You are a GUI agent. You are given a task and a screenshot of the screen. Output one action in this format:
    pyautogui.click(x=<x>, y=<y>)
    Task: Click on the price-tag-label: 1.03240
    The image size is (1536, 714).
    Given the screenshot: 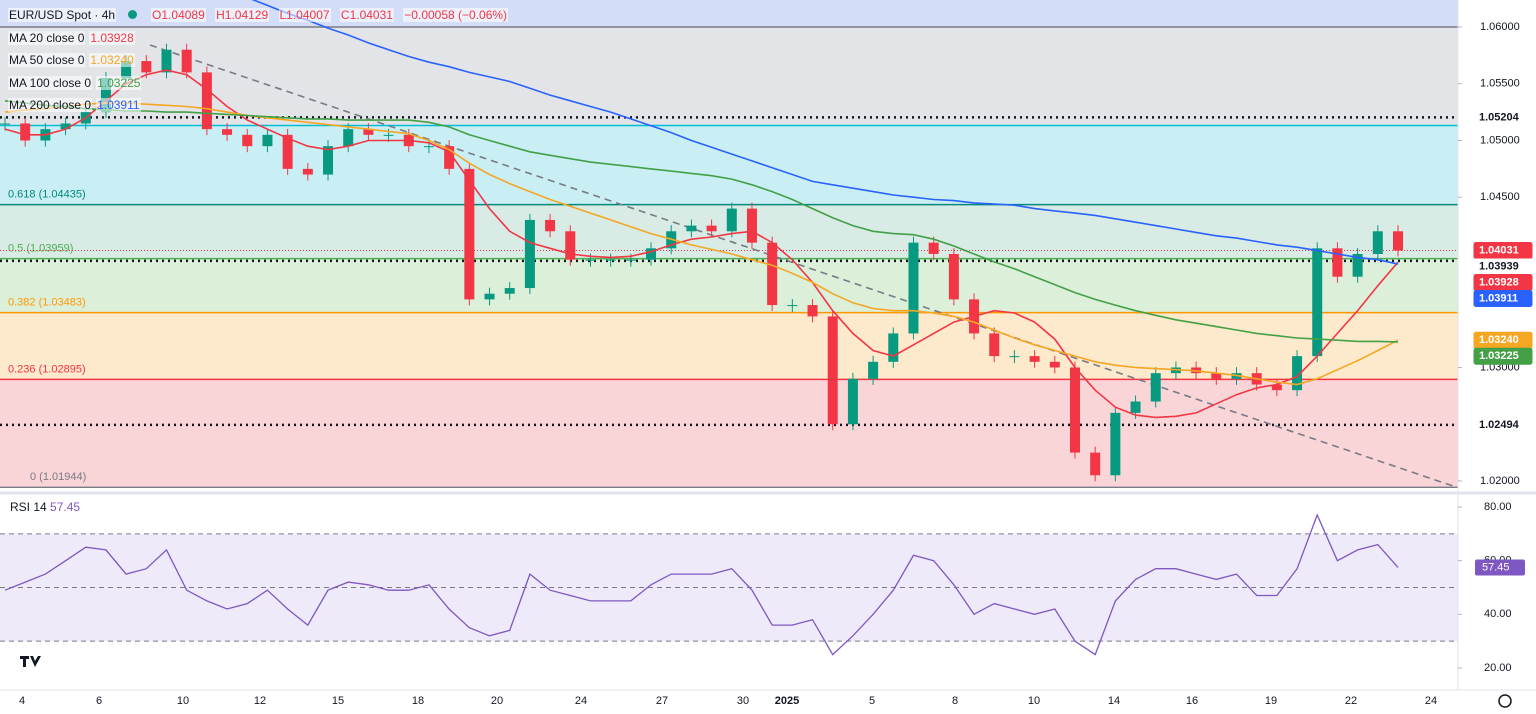 What is the action you would take?
    pyautogui.click(x=1499, y=340)
    